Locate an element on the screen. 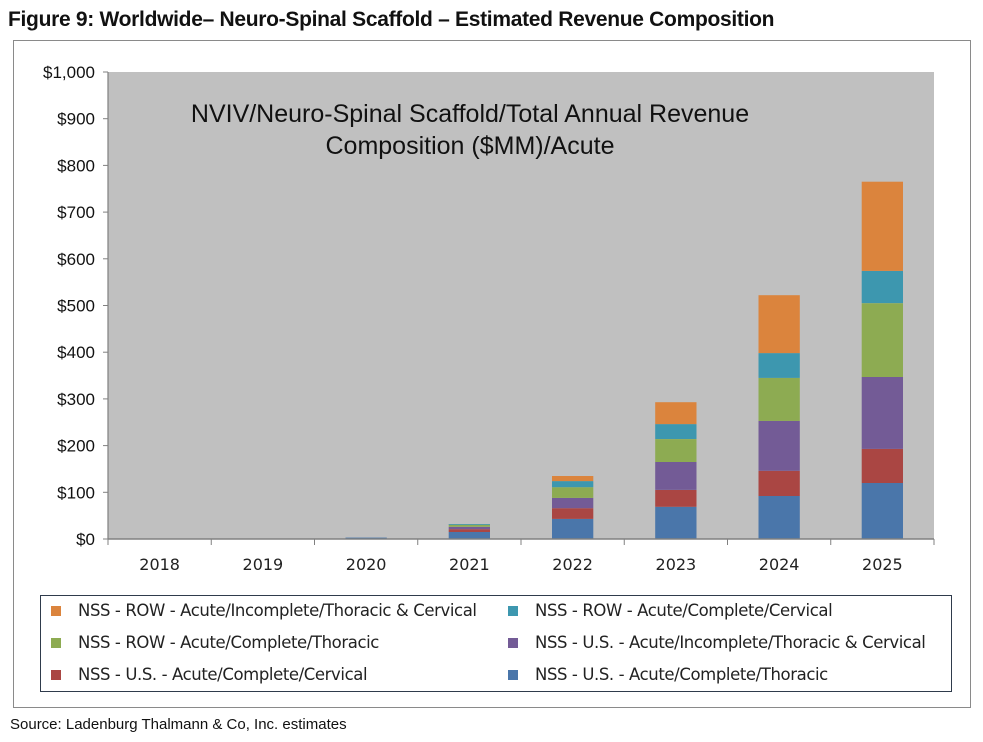  x-tick-label-2025: 2025 is located at coordinates (882, 564).